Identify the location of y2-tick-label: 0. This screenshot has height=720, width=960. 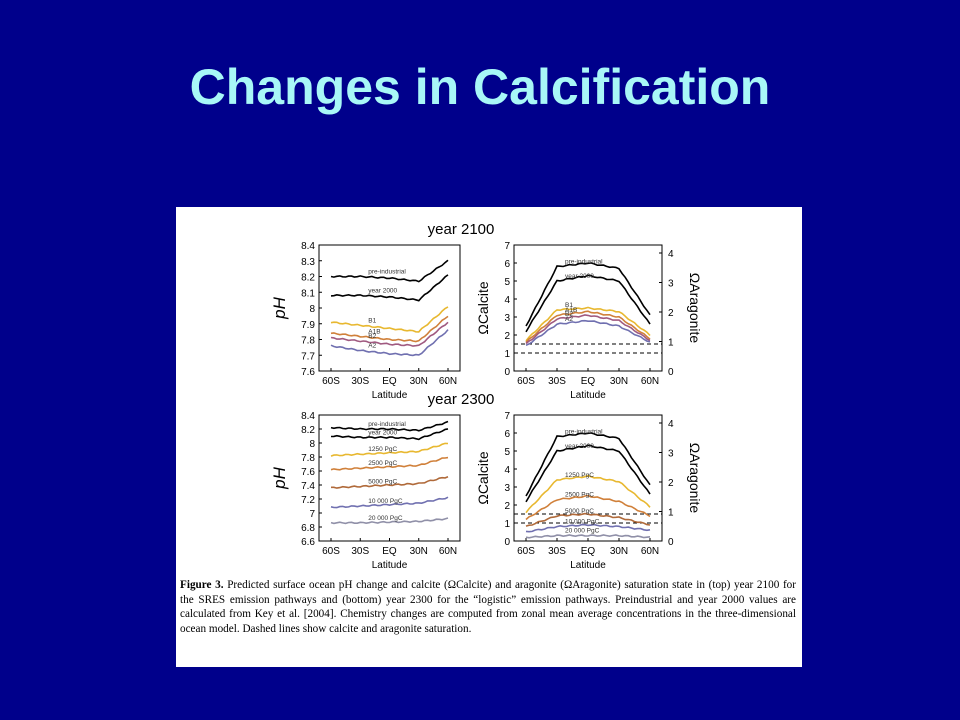
(671, 372).